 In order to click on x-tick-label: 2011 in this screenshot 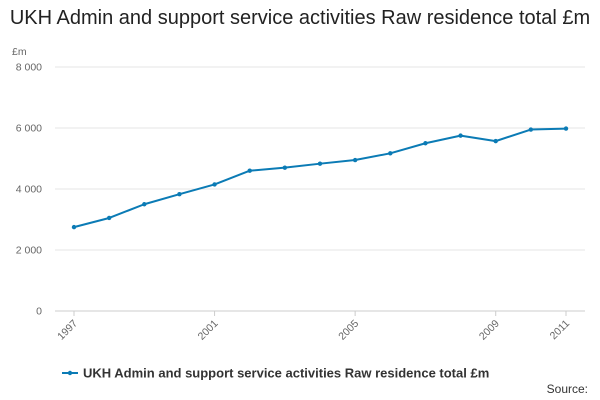, I will do `click(560, 330)`.